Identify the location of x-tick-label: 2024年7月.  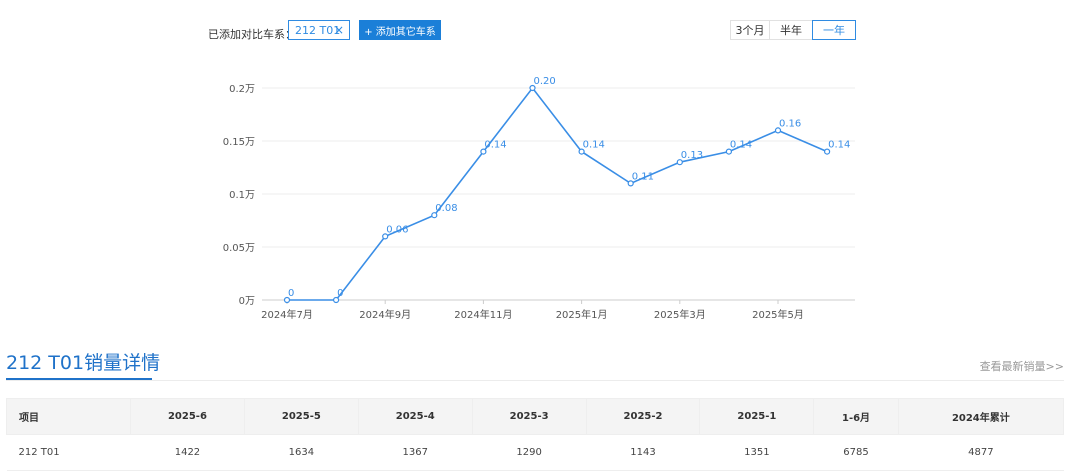
(287, 314).